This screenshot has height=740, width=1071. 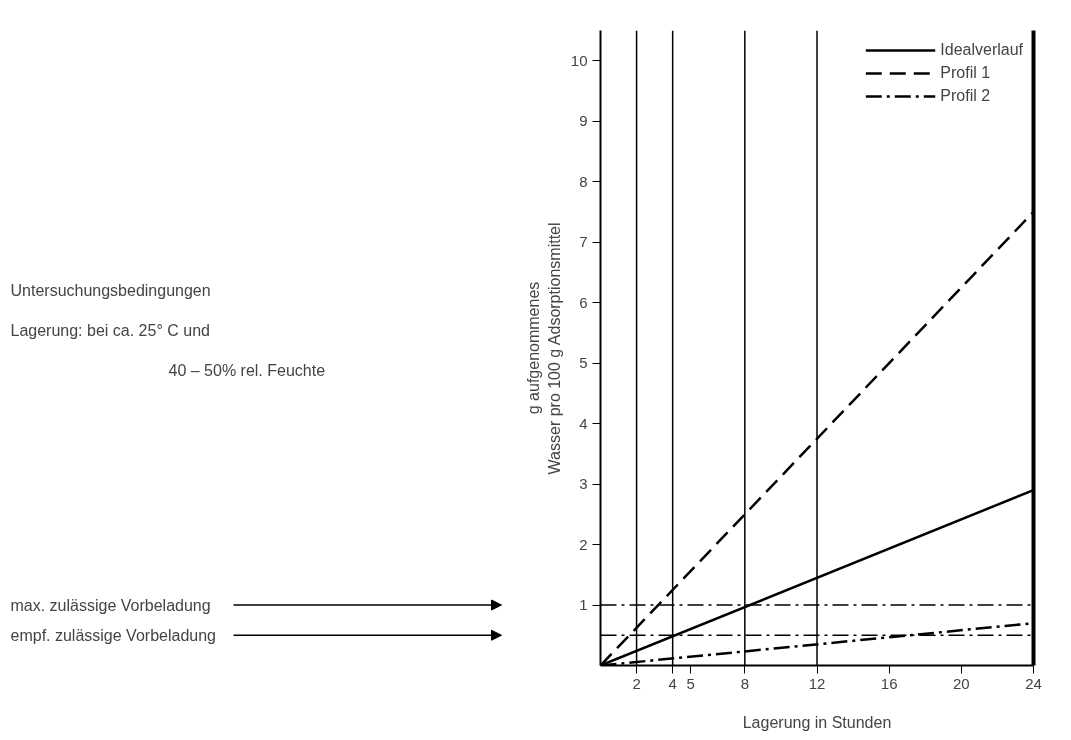 What do you see at coordinates (583, 484) in the screenshot?
I see `y-tick-label: 3` at bounding box center [583, 484].